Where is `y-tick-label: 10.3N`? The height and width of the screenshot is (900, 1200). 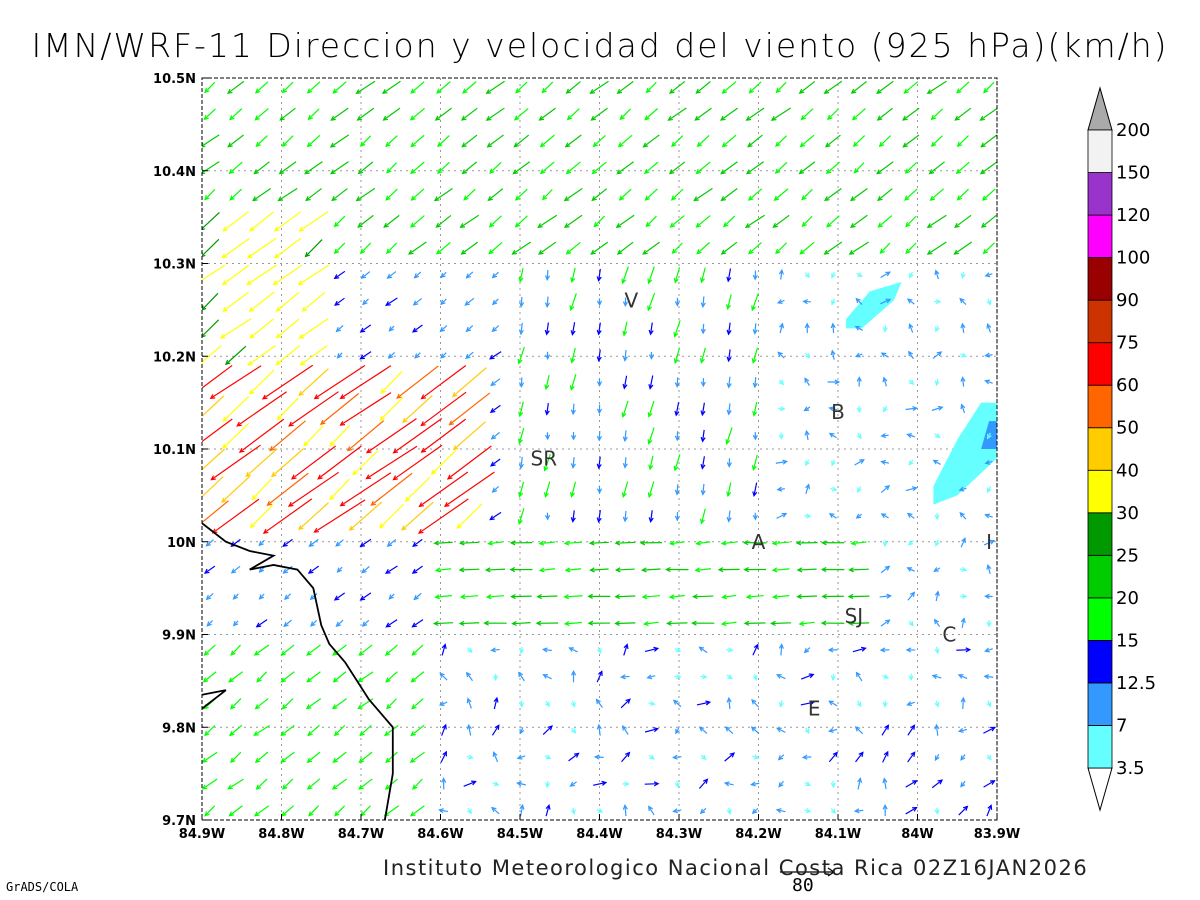
y-tick-label: 10.3N is located at coordinates (174, 265).